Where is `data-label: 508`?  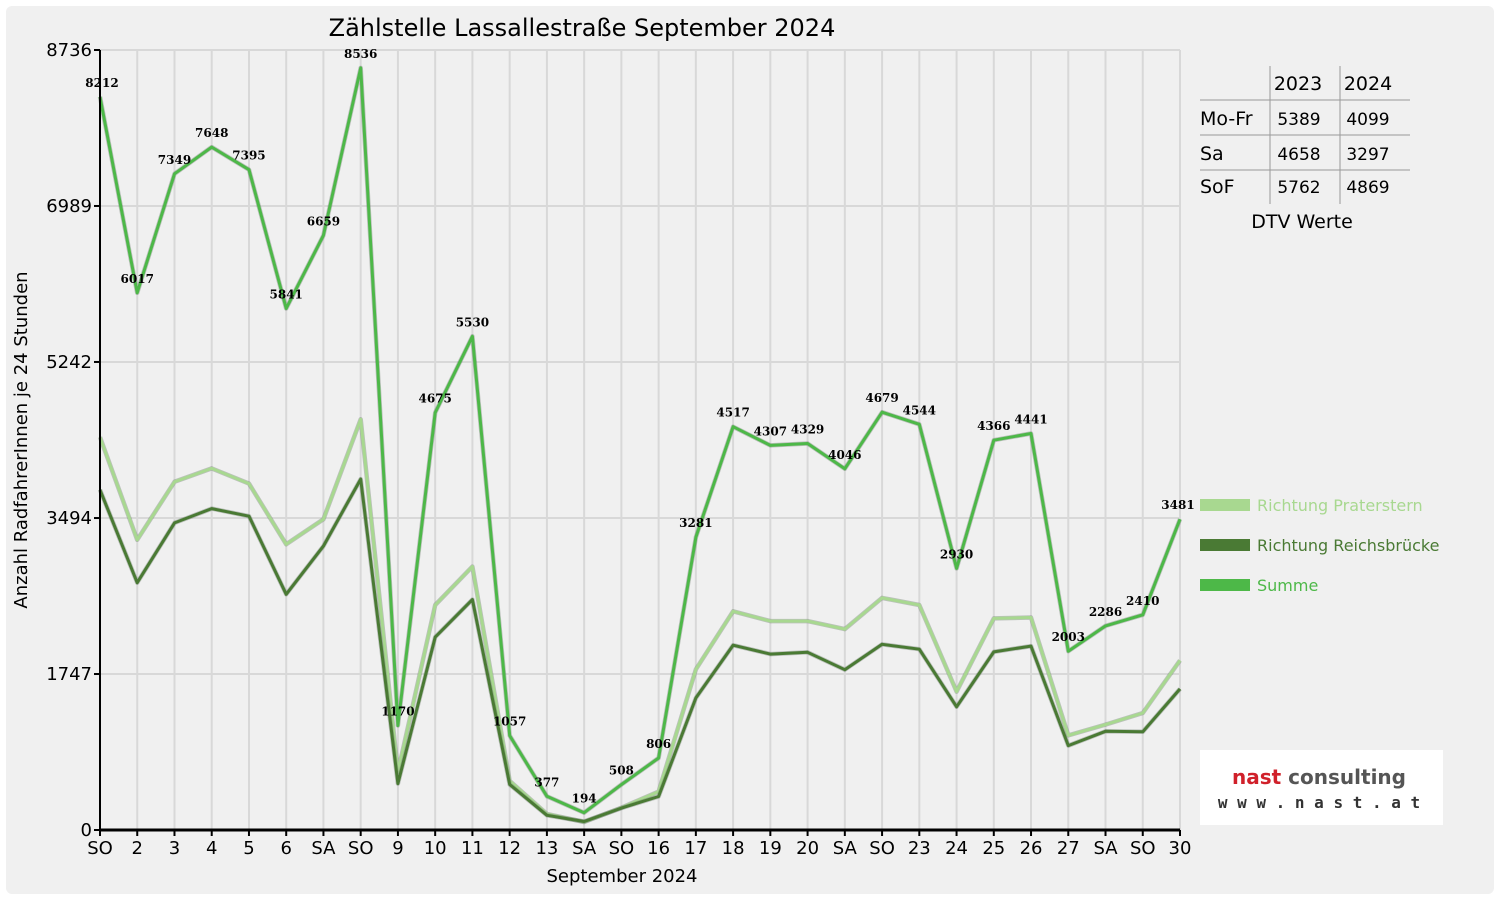 data-label: 508 is located at coordinates (621, 771).